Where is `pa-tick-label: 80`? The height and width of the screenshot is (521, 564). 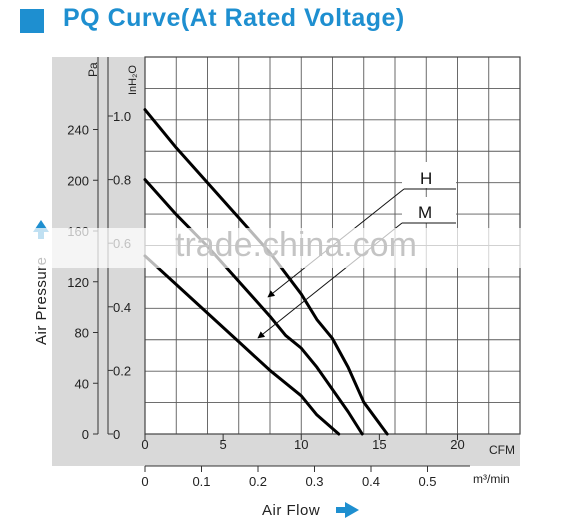 pa-tick-label: 80 is located at coordinates (82, 333).